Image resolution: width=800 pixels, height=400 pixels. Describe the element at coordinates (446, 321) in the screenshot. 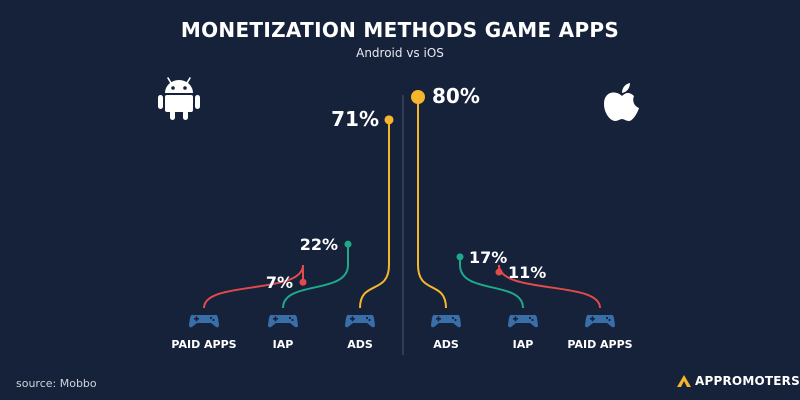

I see `ios-ads-gamepad-icon` at that location.